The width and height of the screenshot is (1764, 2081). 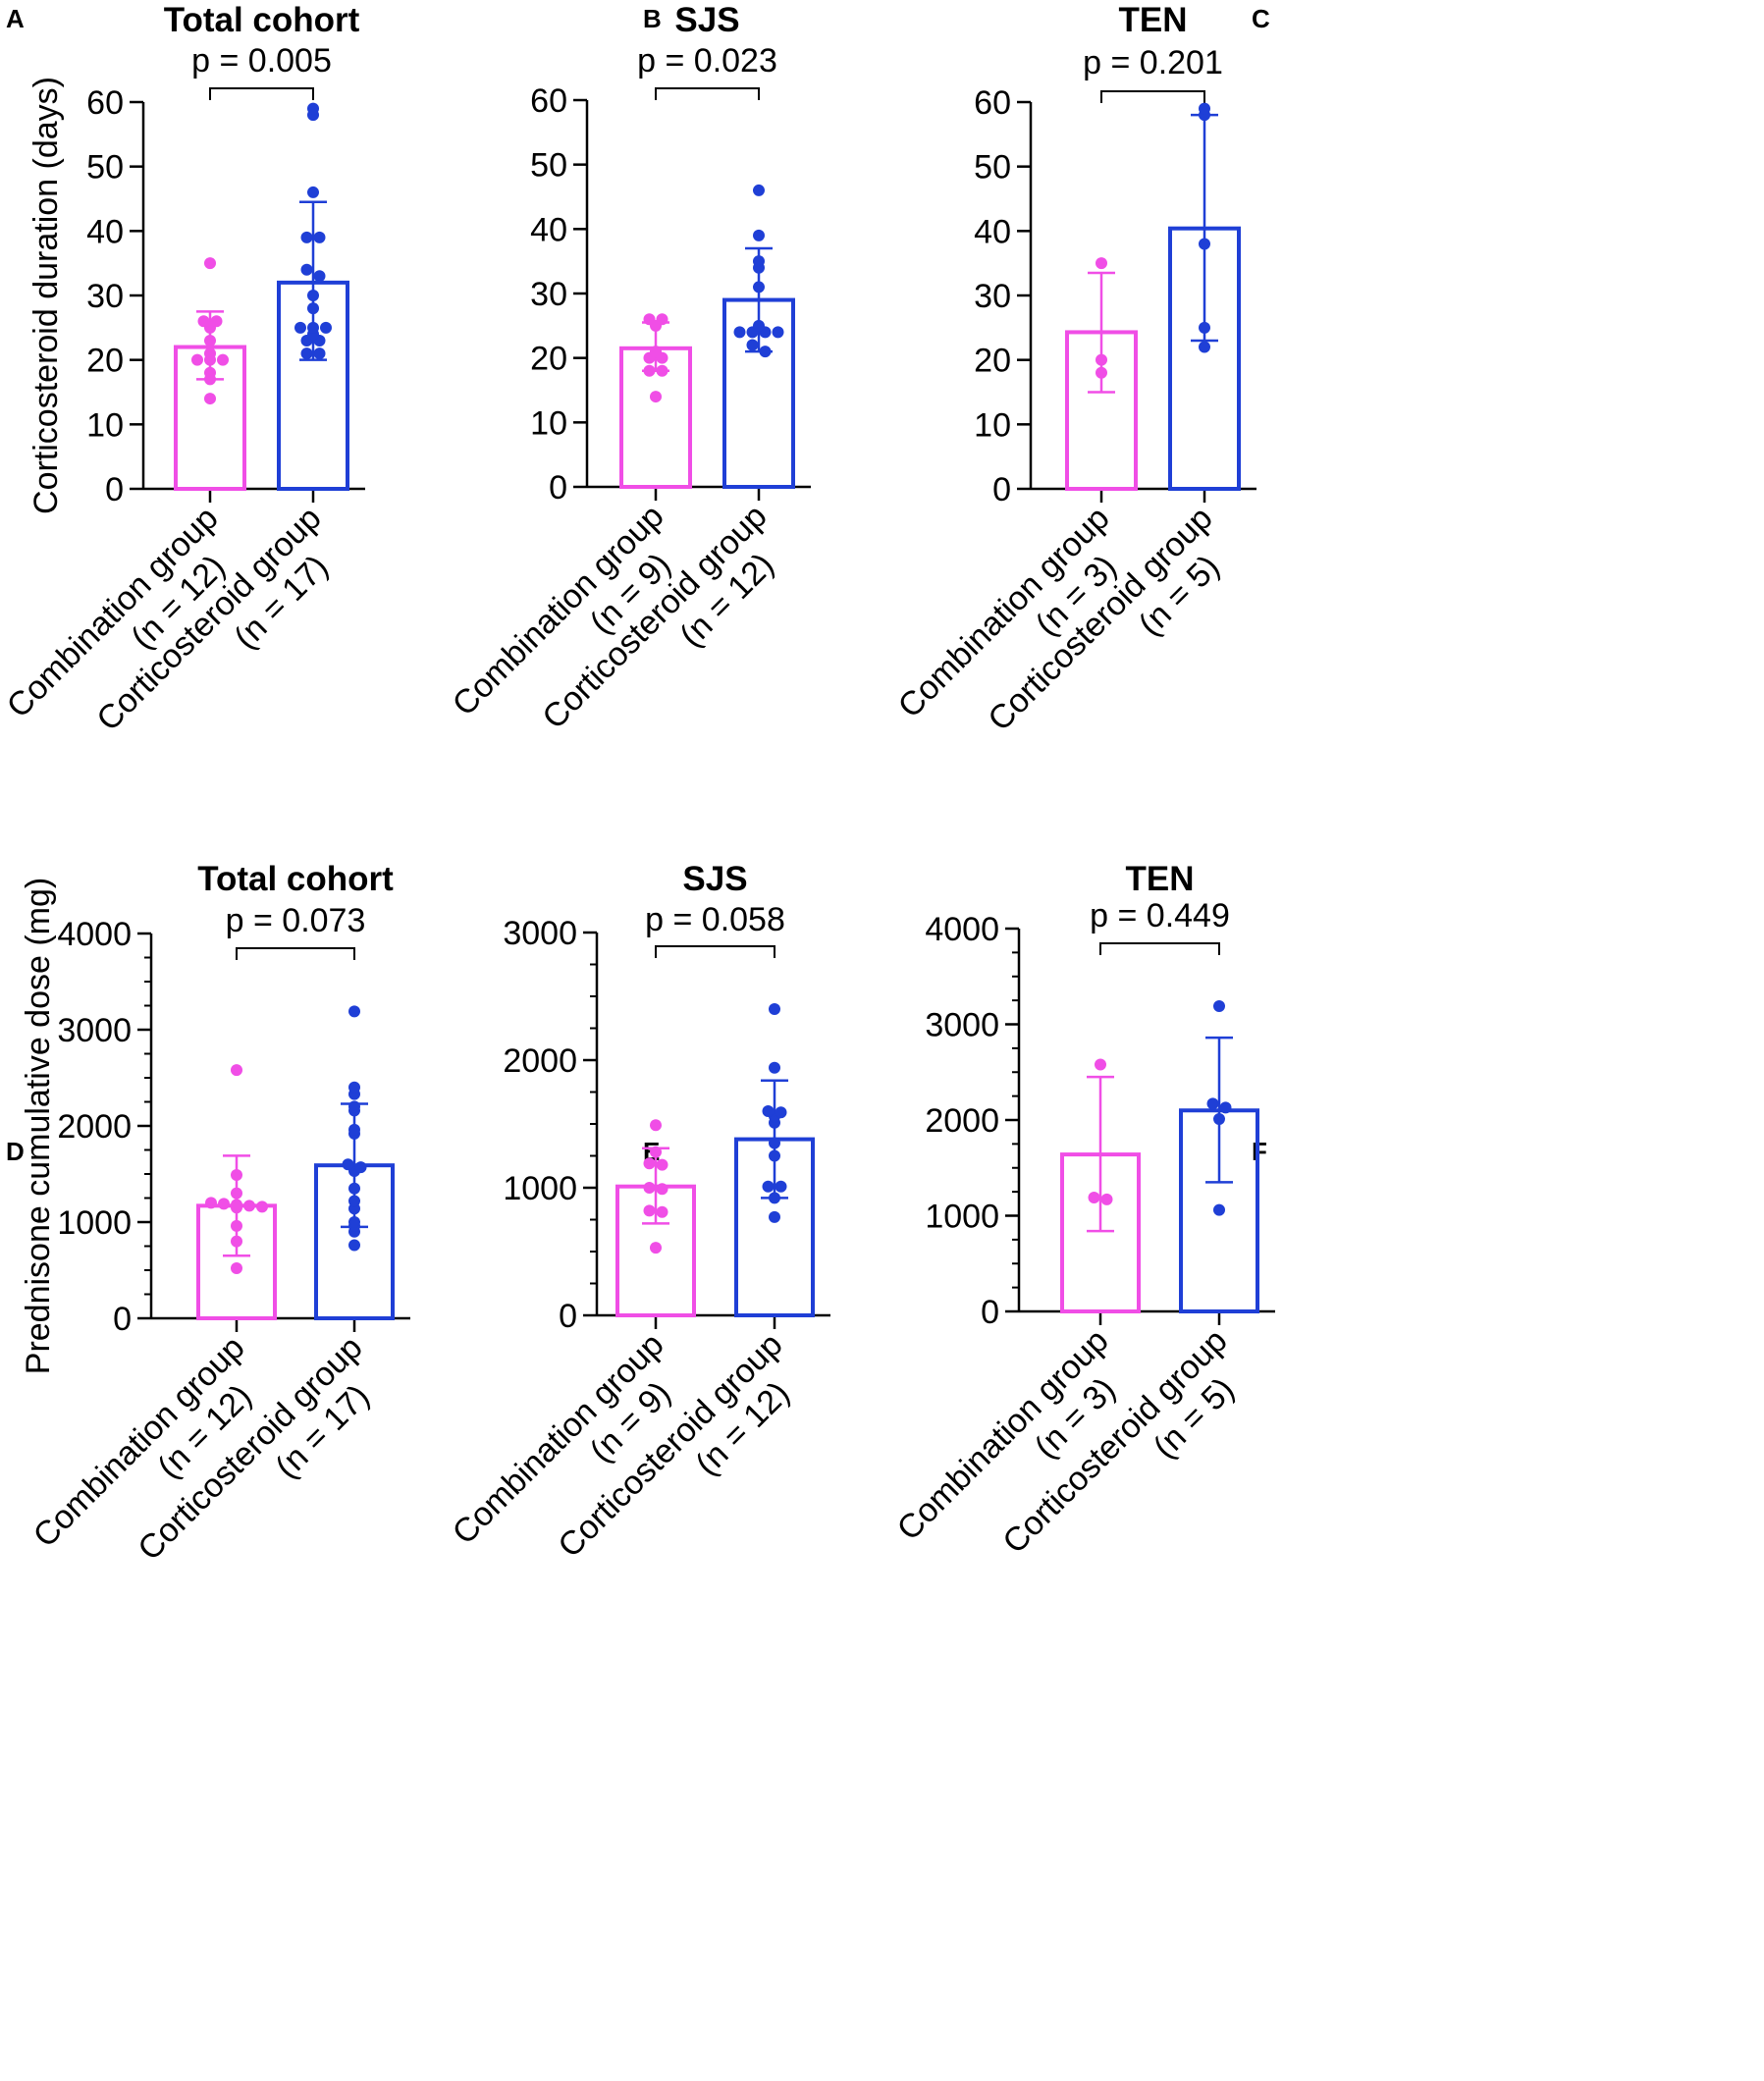 What do you see at coordinates (548, 101) in the screenshot?
I see `y-tick-label: 60` at bounding box center [548, 101].